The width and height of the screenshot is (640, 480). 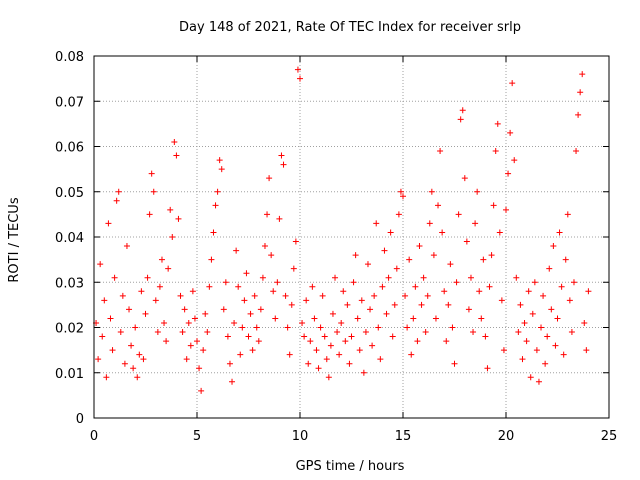 What do you see at coordinates (94, 436) in the screenshot?
I see `x-tick-label: 0` at bounding box center [94, 436].